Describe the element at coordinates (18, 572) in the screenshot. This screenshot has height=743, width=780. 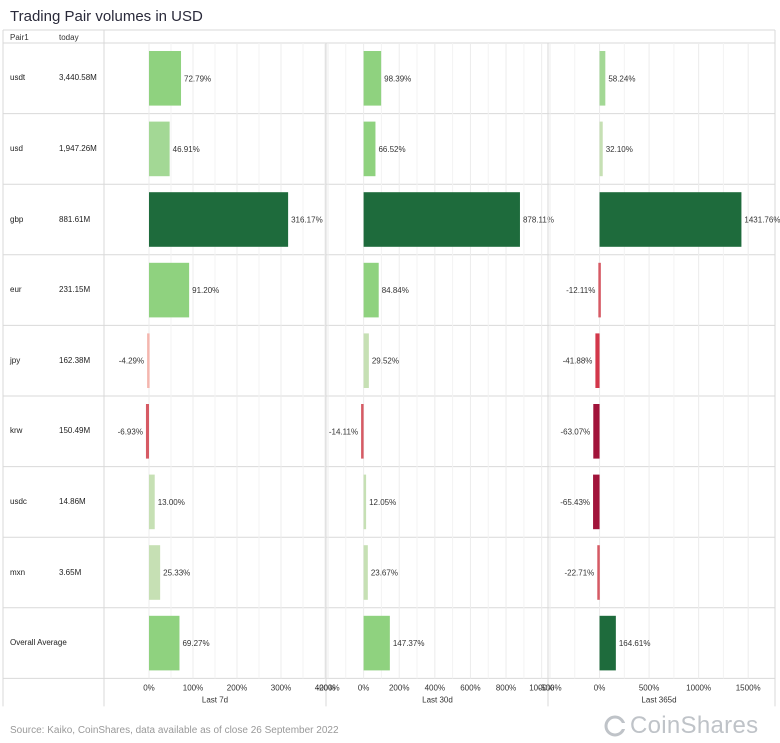
I see `pair-label: mxn` at that location.